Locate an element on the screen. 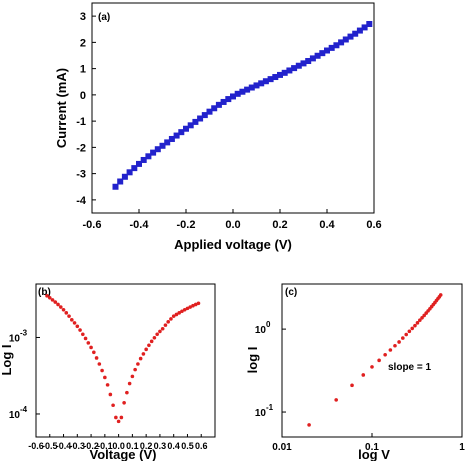  x-tick-label: -0.6 is located at coordinates (36, 446).